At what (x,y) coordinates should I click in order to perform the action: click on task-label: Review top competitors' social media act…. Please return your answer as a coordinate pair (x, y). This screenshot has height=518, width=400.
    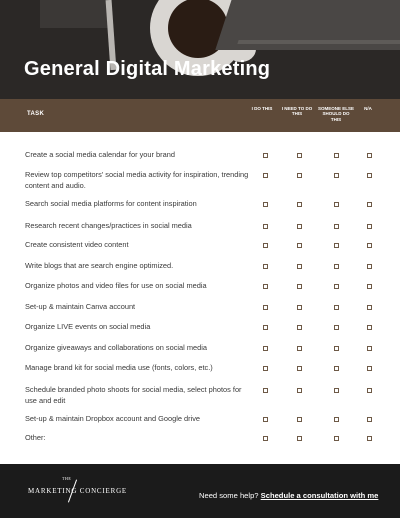
    Looking at the image, I should click on (137, 180).